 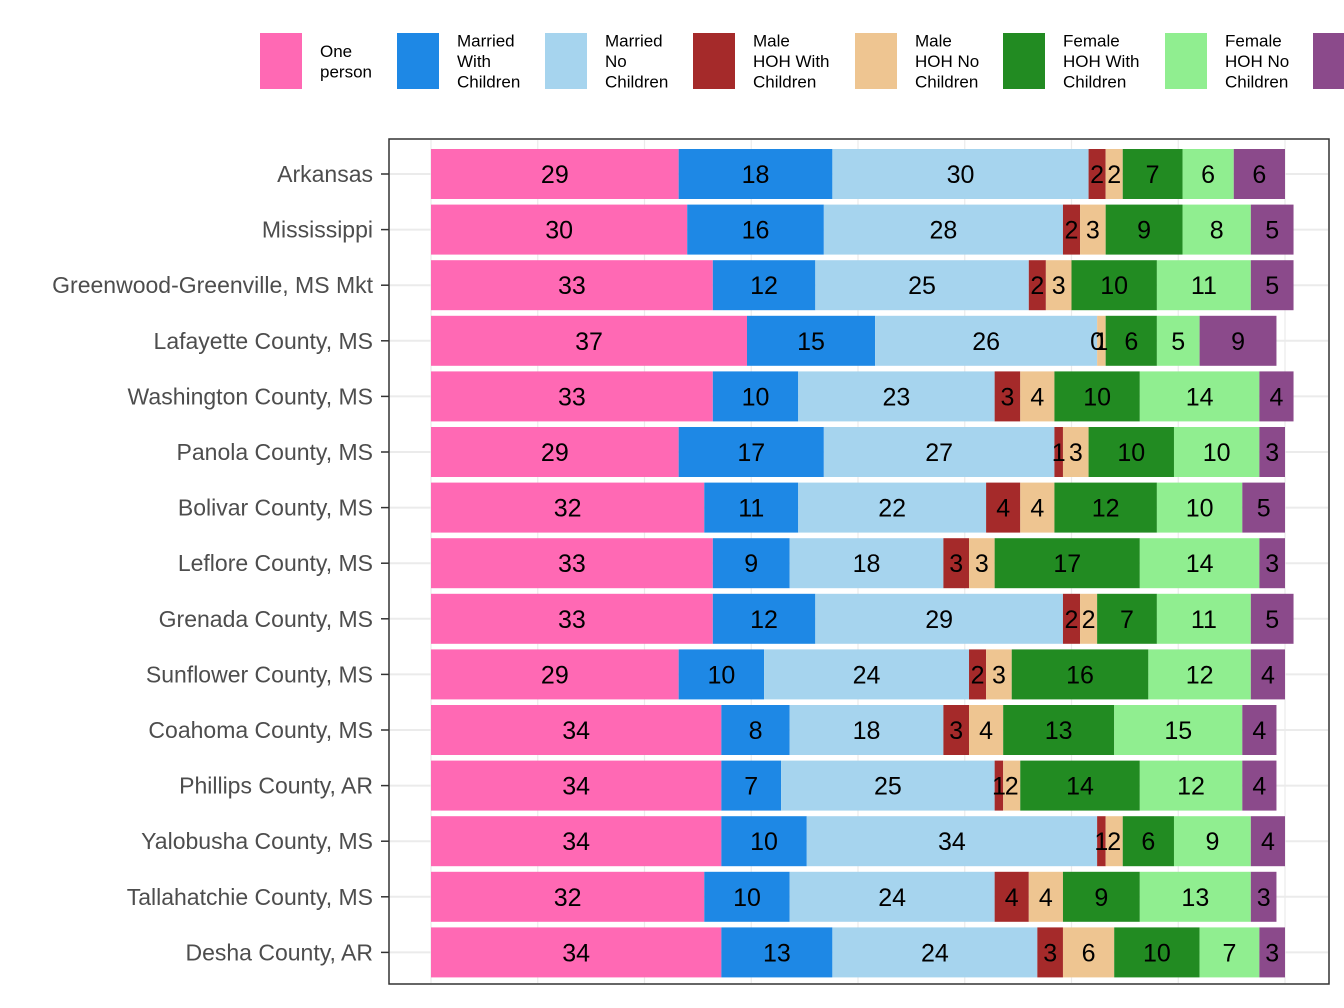 What do you see at coordinates (589, 342) in the screenshot?
I see `value-label: 37` at bounding box center [589, 342].